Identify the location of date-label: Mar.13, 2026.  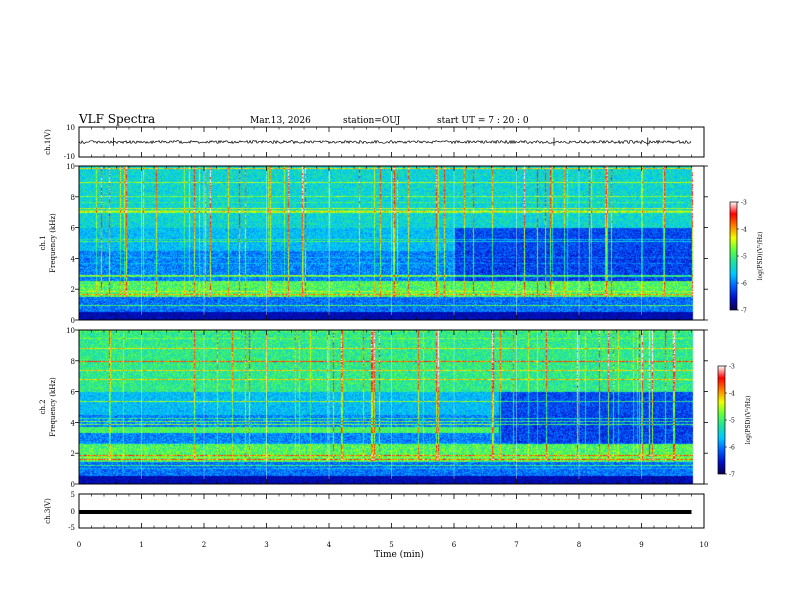
(280, 121).